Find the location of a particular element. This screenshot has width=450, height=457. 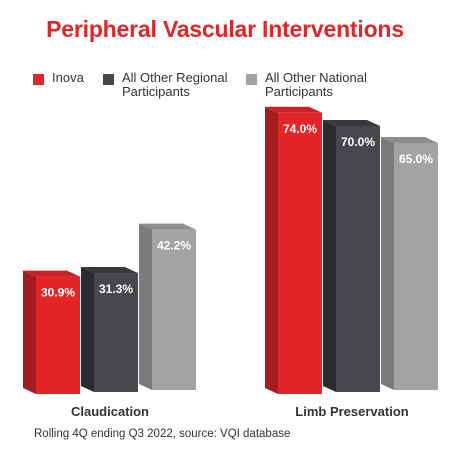

legend-label-inova: Inova is located at coordinates (68, 77).